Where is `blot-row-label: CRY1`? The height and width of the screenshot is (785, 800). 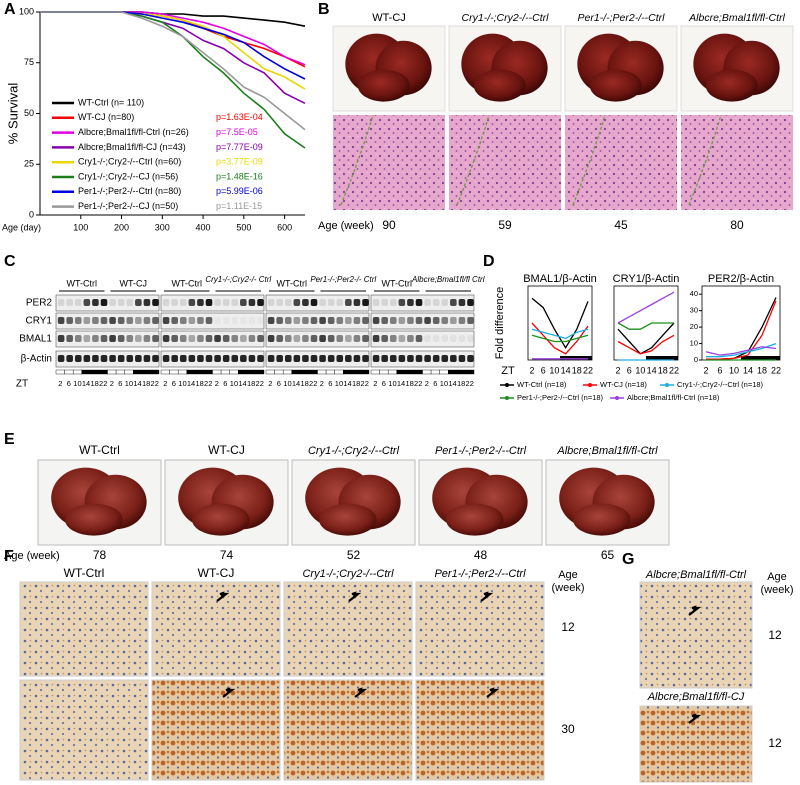 blot-row-label: CRY1 is located at coordinates (39, 321).